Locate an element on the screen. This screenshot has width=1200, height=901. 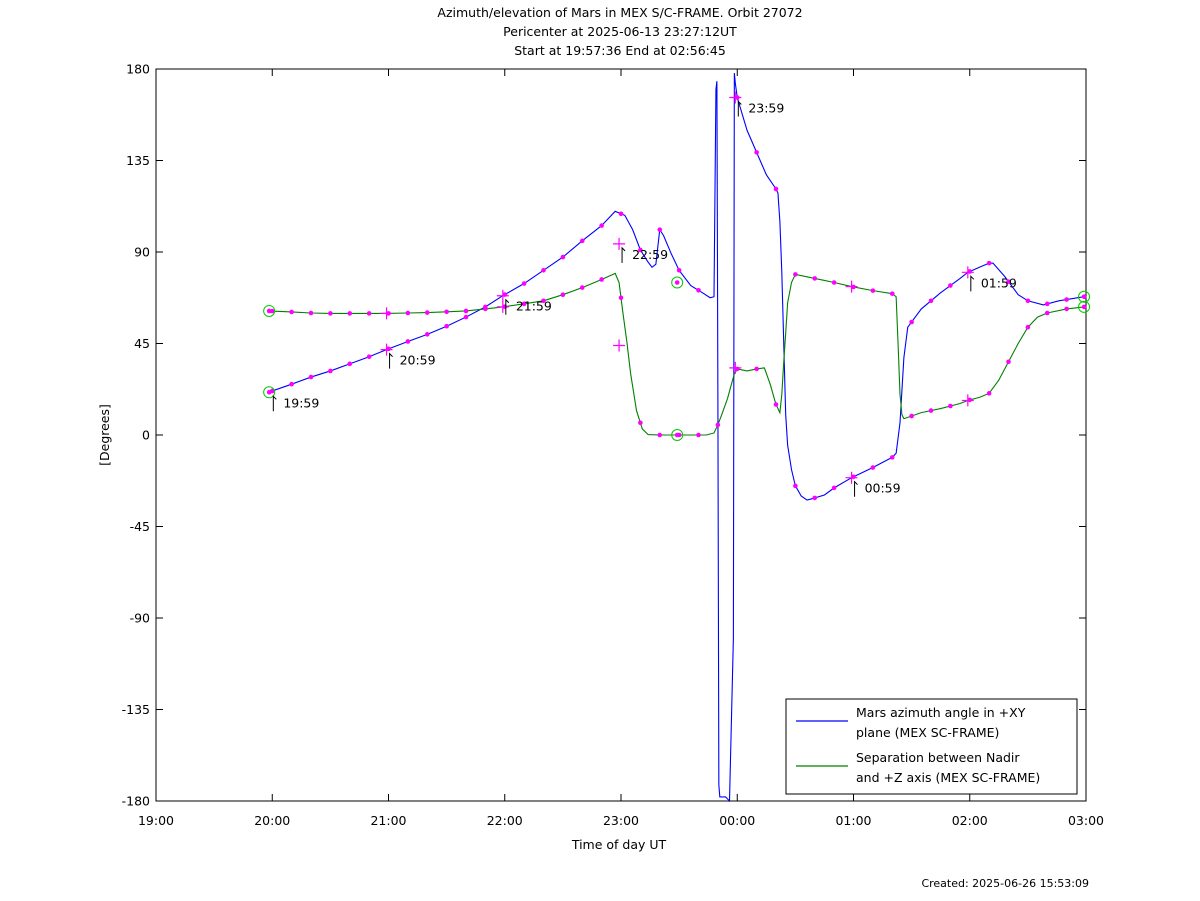
x-tick-label: 22:00 is located at coordinates (505, 820).